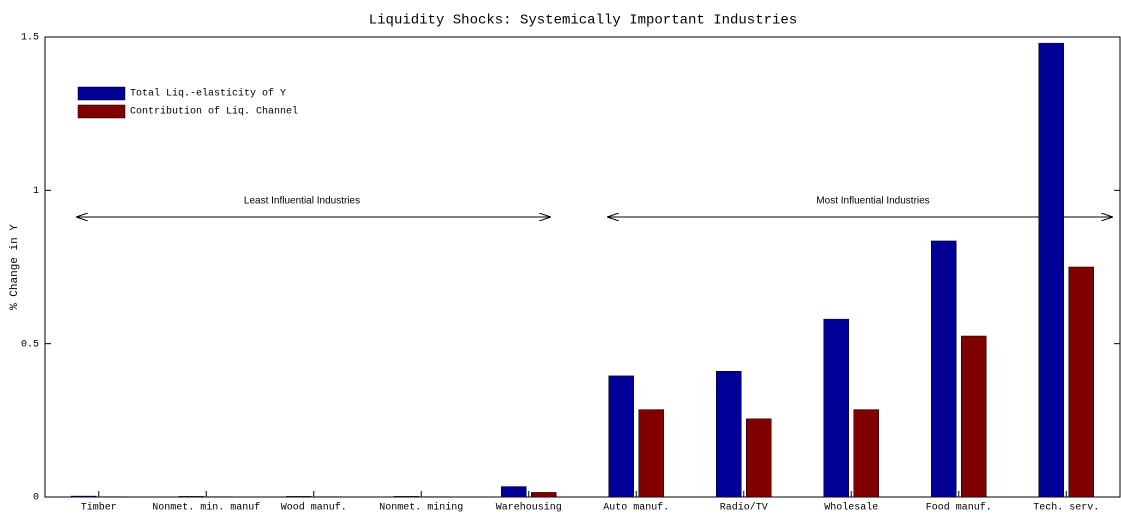 The width and height of the screenshot is (1121, 518). Describe the element at coordinates (15, 267) in the screenshot. I see `y-axis-label: % Change in Y` at that location.